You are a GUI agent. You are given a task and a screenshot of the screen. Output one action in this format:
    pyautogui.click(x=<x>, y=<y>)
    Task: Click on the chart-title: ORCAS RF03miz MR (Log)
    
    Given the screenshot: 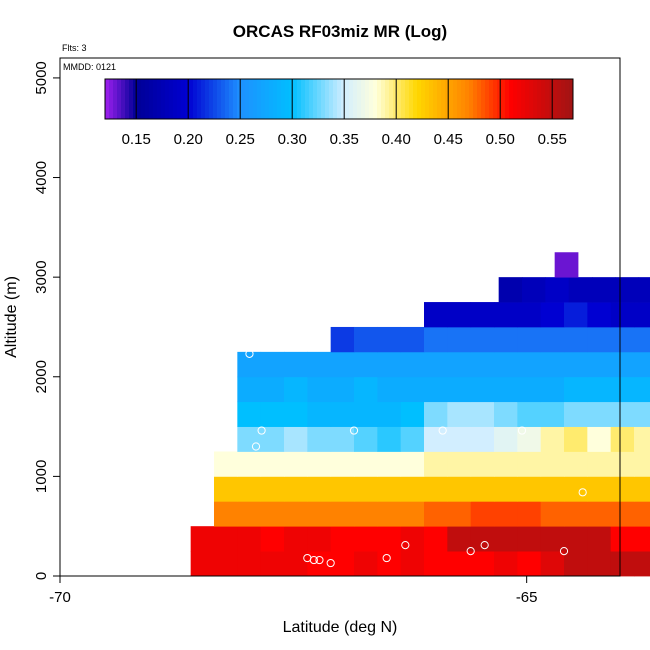 What is the action you would take?
    pyautogui.click(x=340, y=31)
    